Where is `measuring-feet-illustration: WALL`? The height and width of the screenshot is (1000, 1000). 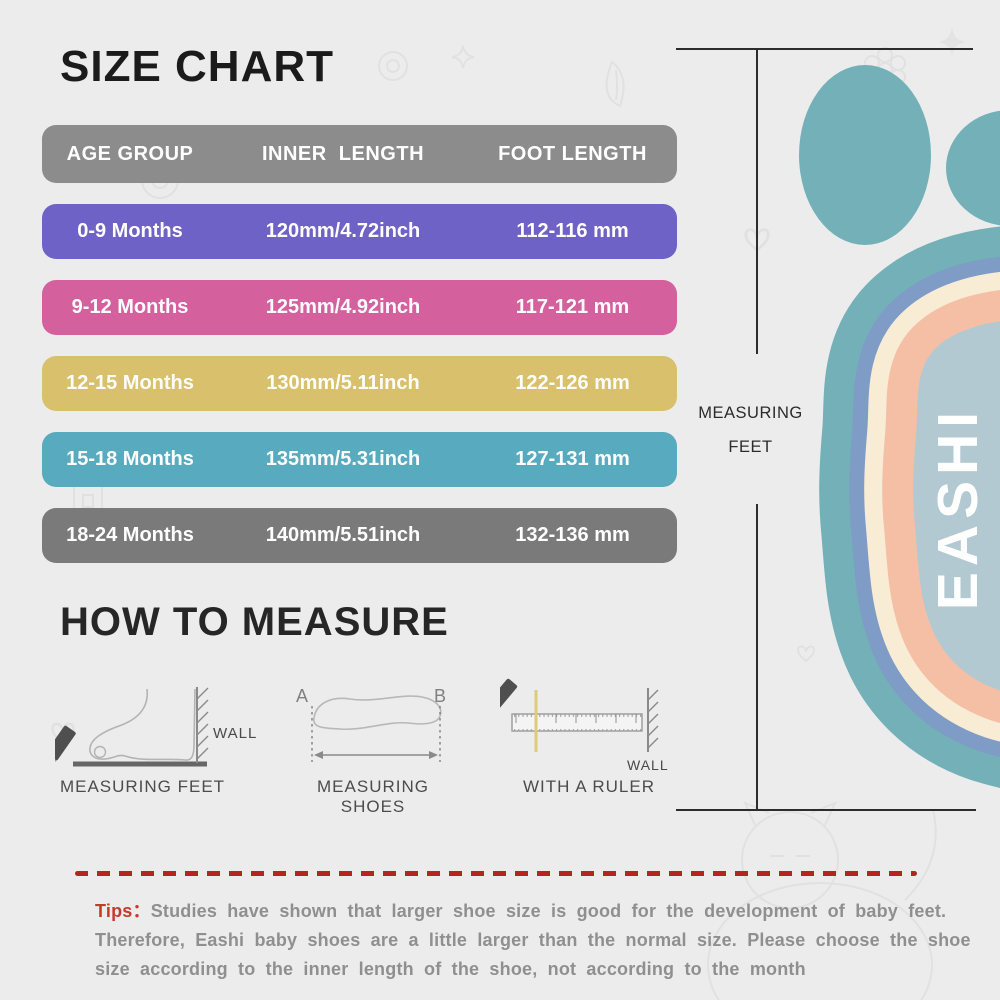
measuring-feet-illustration: WALL is located at coordinates (156, 727).